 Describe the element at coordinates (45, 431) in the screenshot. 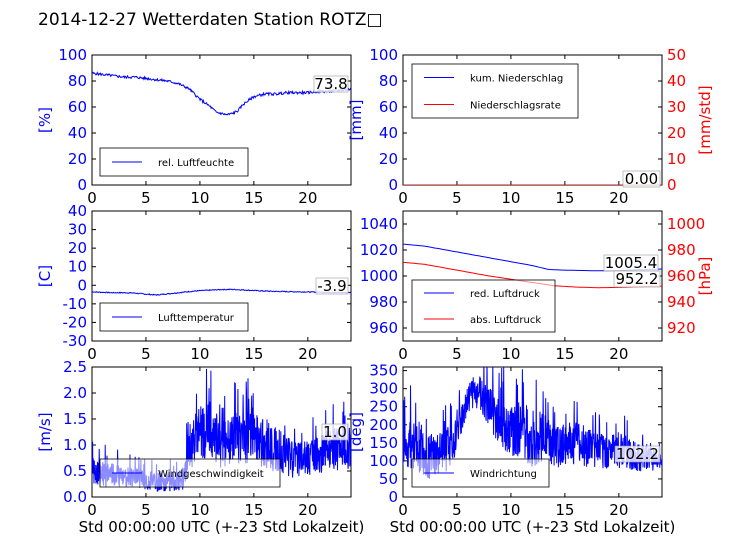

I see `y-axis-label: [m/s]` at that location.